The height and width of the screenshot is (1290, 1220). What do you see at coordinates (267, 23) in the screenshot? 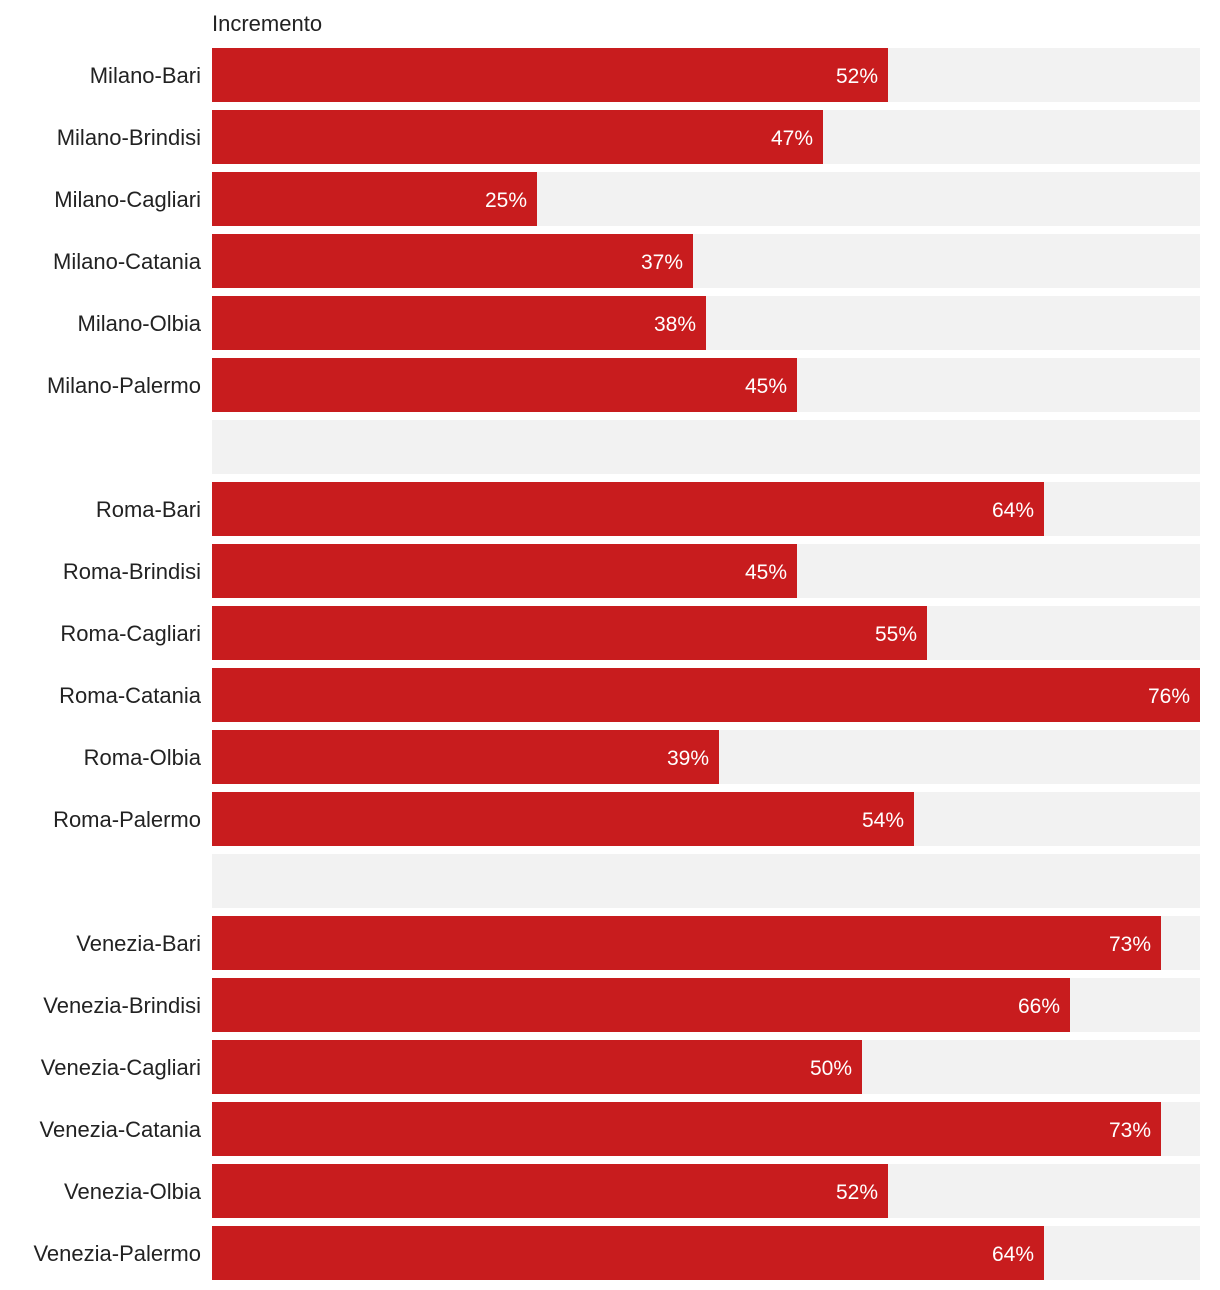
I see `column-header: Incremento` at bounding box center [267, 23].